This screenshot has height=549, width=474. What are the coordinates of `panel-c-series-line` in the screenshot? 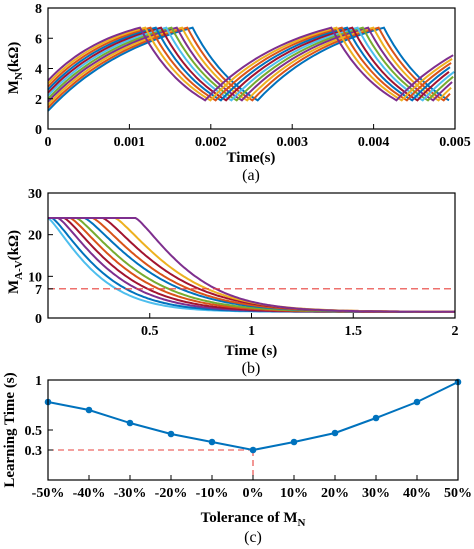 It's located at (253, 416).